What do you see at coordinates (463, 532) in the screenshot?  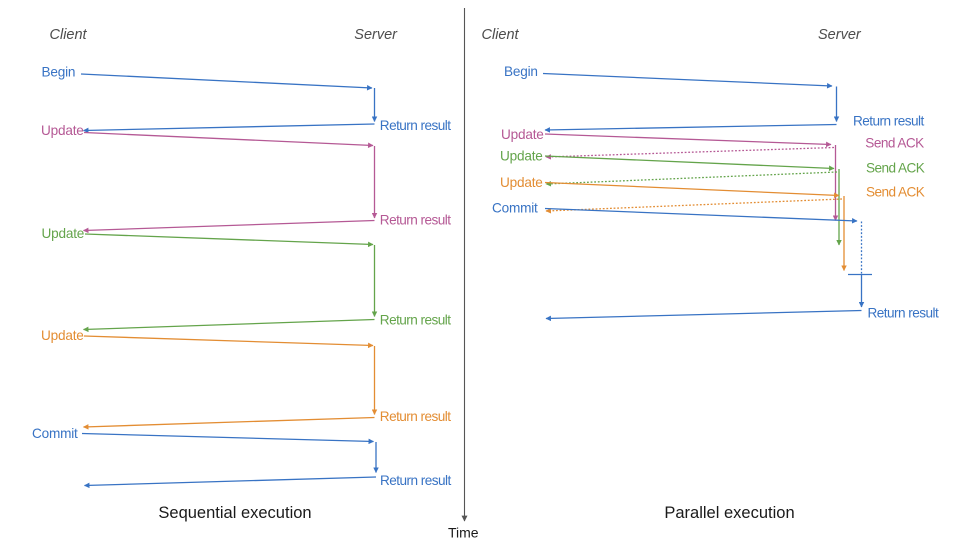 I see `svg-text: Time` at bounding box center [463, 532].